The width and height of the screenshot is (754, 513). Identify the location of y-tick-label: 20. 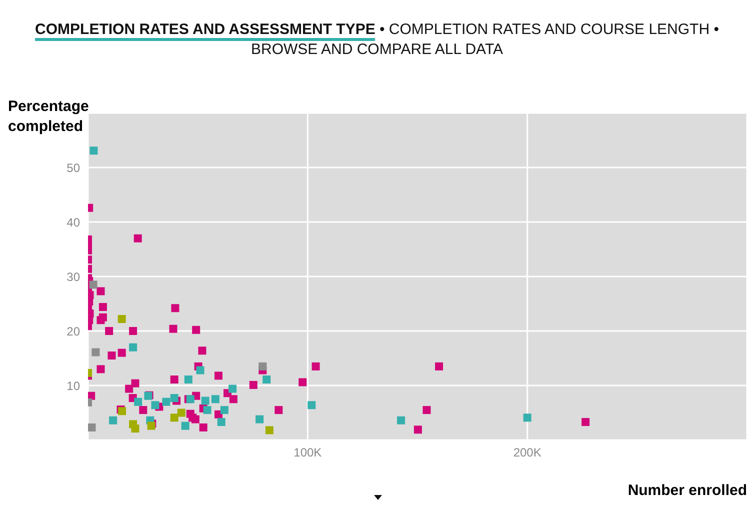
(73, 331).